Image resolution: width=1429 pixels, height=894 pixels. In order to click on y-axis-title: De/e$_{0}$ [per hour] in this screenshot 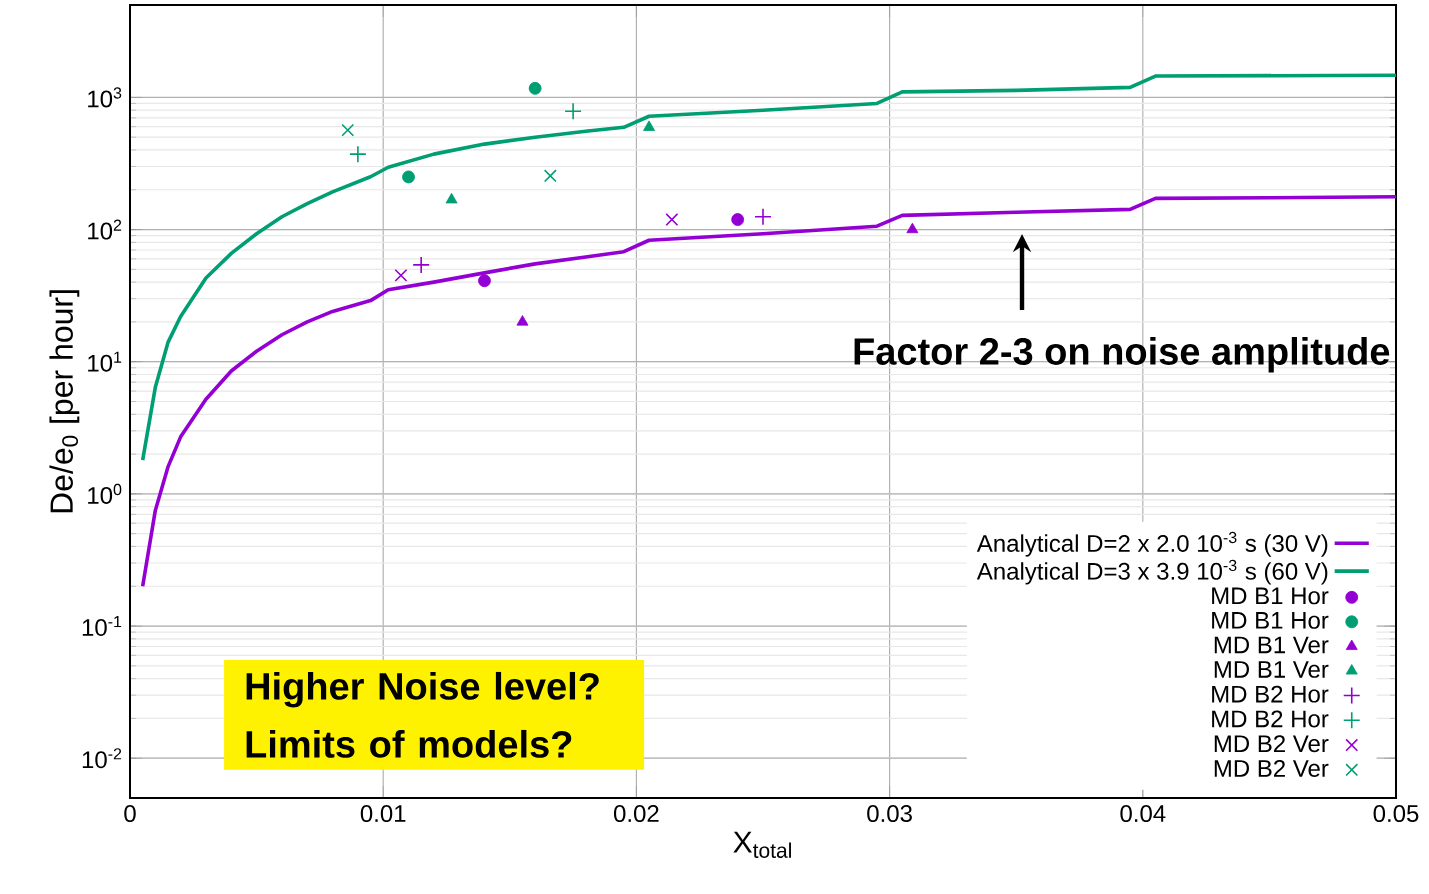, I will do `click(64, 401)`.